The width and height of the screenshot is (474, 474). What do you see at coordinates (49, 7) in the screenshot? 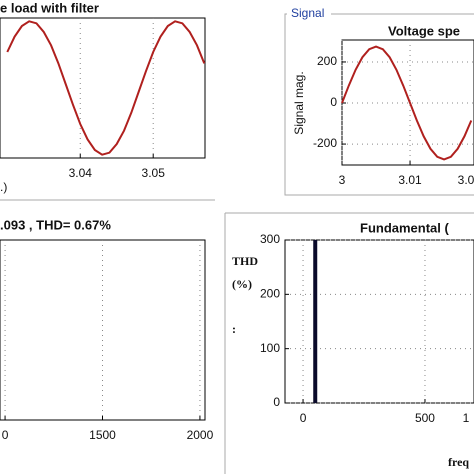
I see `chart-title: e load with filter` at bounding box center [49, 7].